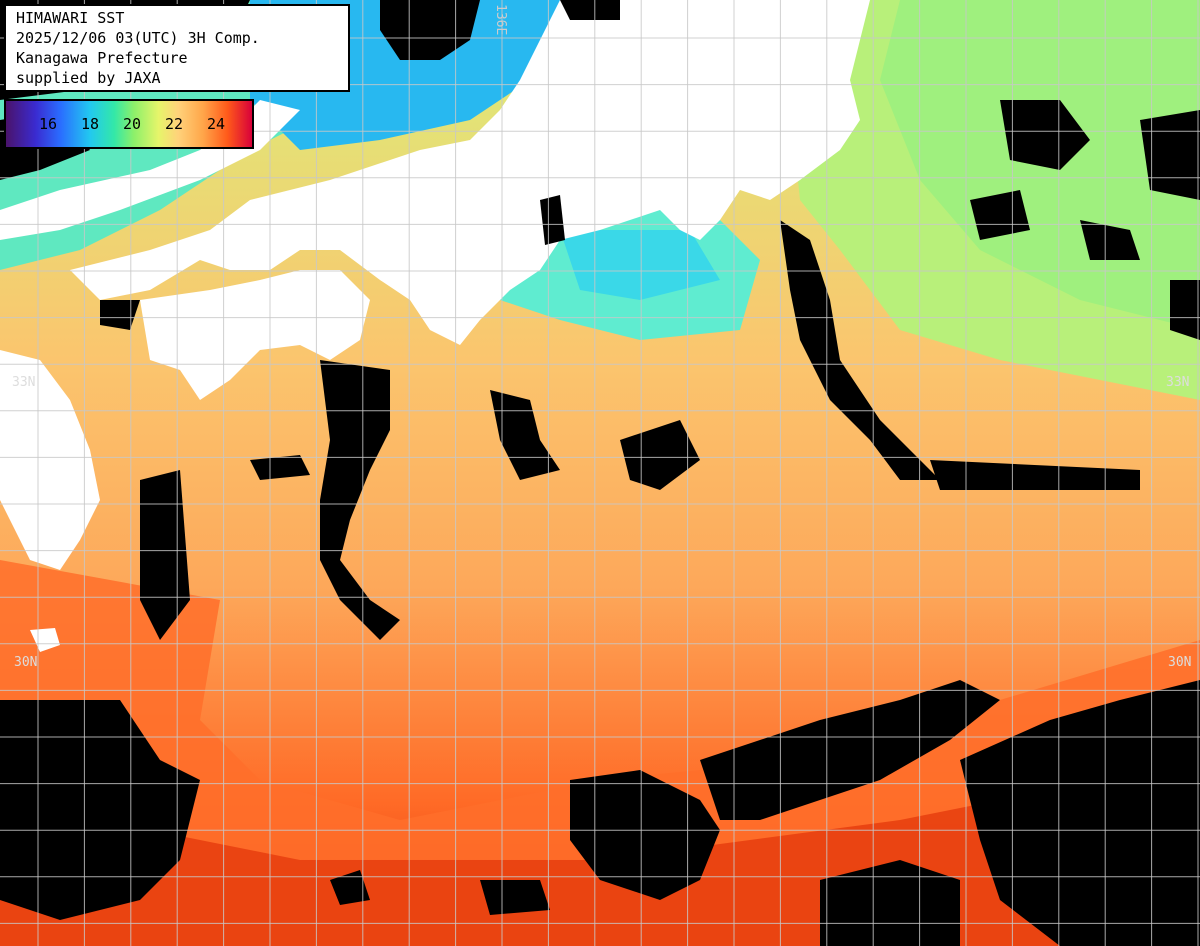  Describe the element at coordinates (500, 19) in the screenshot. I see `lon-label-136e: 136E` at that location.